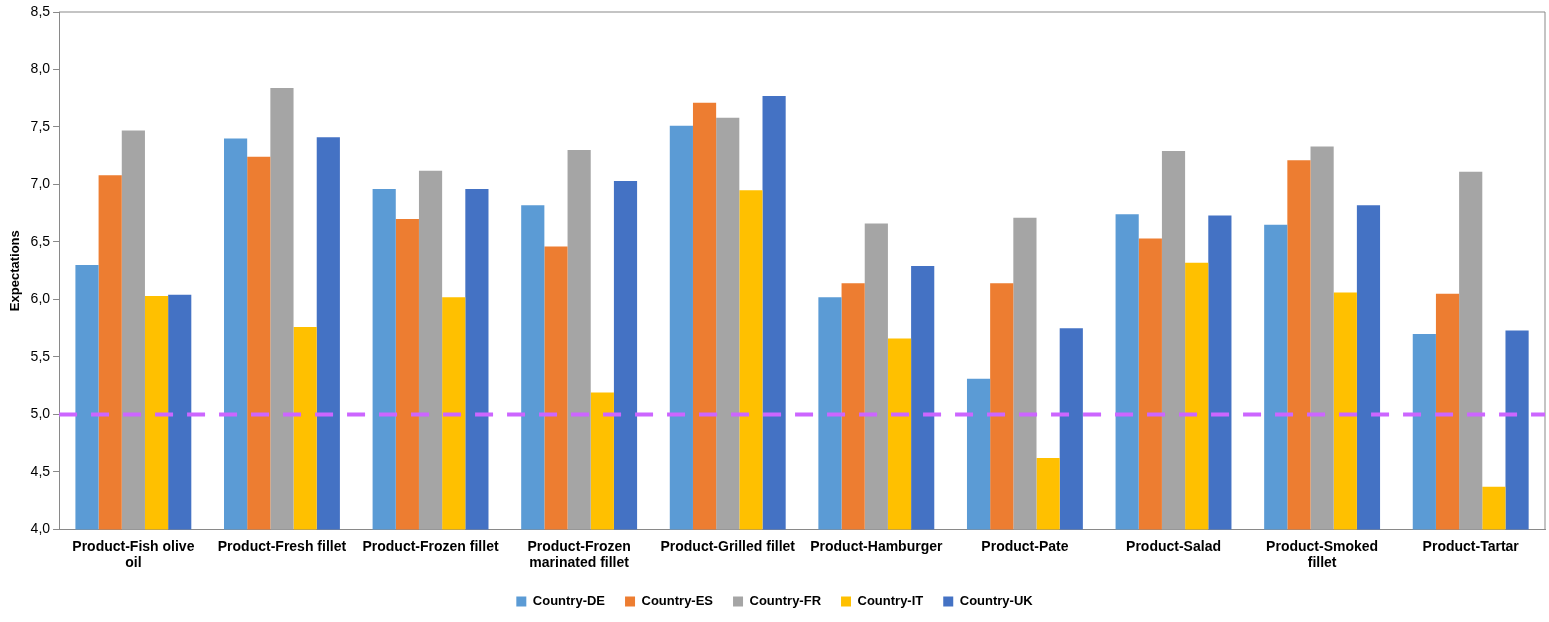  Describe the element at coordinates (40, 240) in the screenshot. I see `y-tick-label: 6,5` at that location.